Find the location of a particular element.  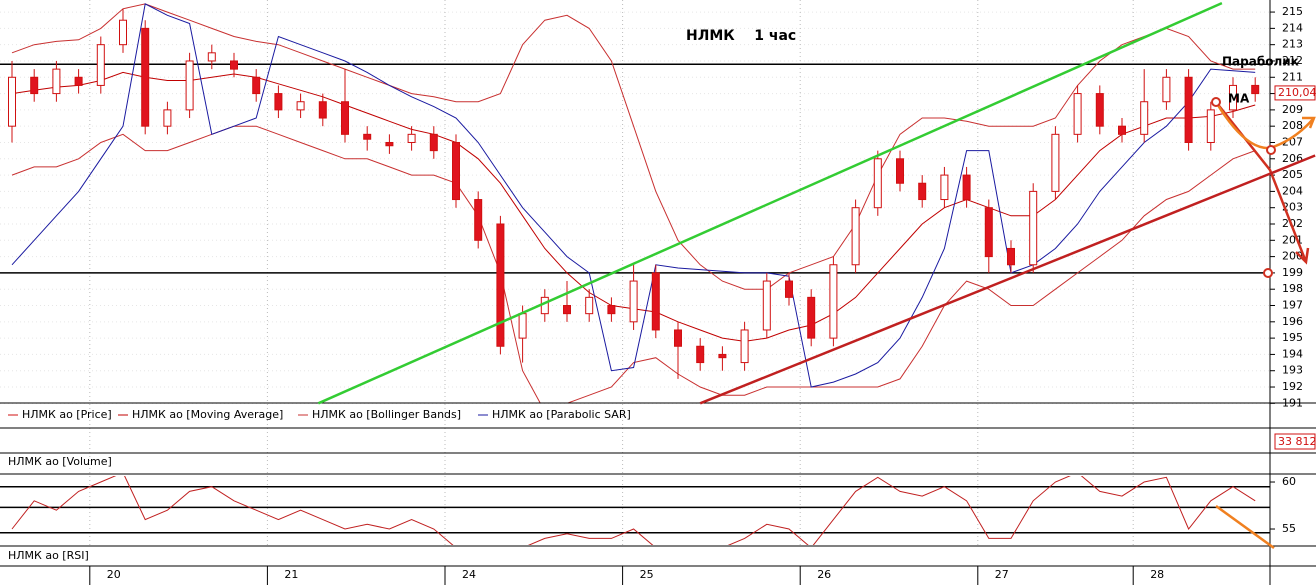

x-tick-label: 21 is located at coordinates (291, 574).